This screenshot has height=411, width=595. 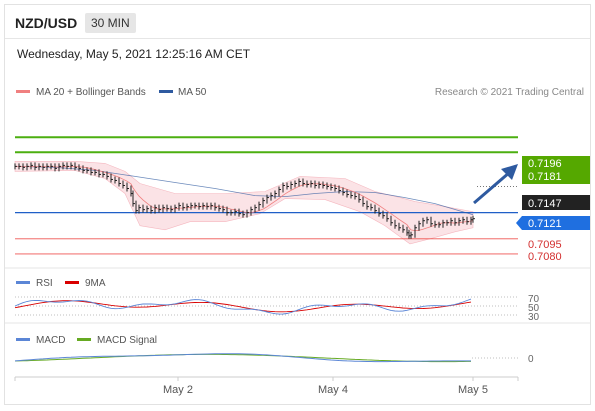 I want to click on chart-header: NZD/USD 30 MIN, so click(x=297, y=22).